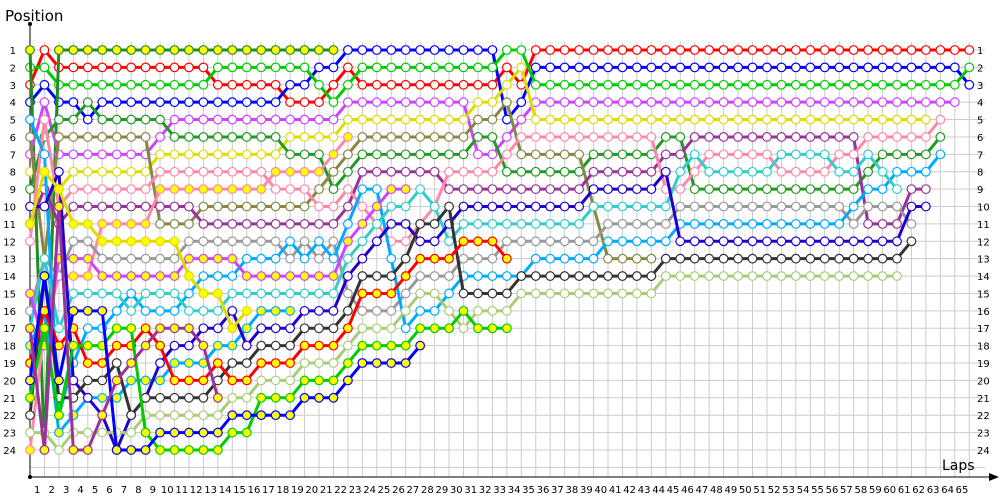 The width and height of the screenshot is (1000, 500). I want to click on x-tick-label: 3, so click(66, 490).